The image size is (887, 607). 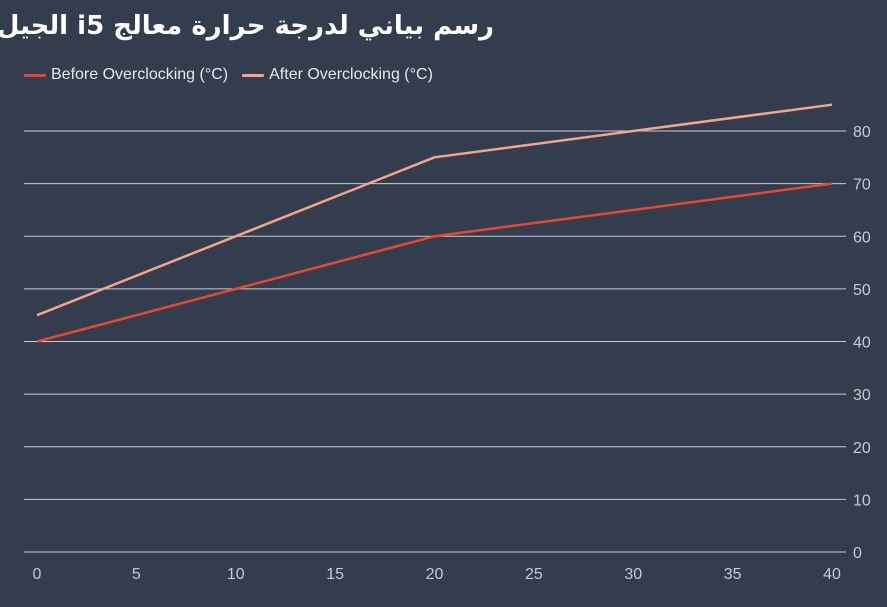 What do you see at coordinates (862, 395) in the screenshot?
I see `y-tick-label: 30` at bounding box center [862, 395].